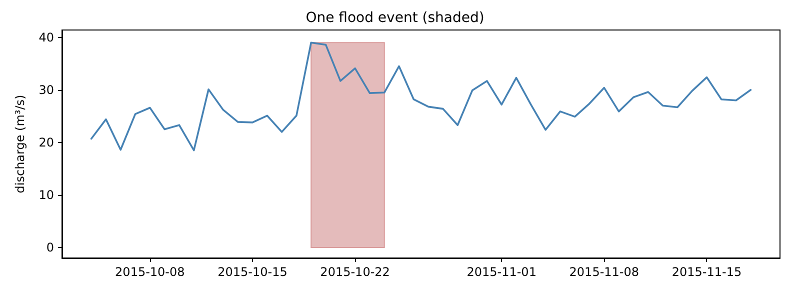 This screenshot has height=290, width=790. I want to click on chart-title: One flood event (shaded), so click(395, 18).